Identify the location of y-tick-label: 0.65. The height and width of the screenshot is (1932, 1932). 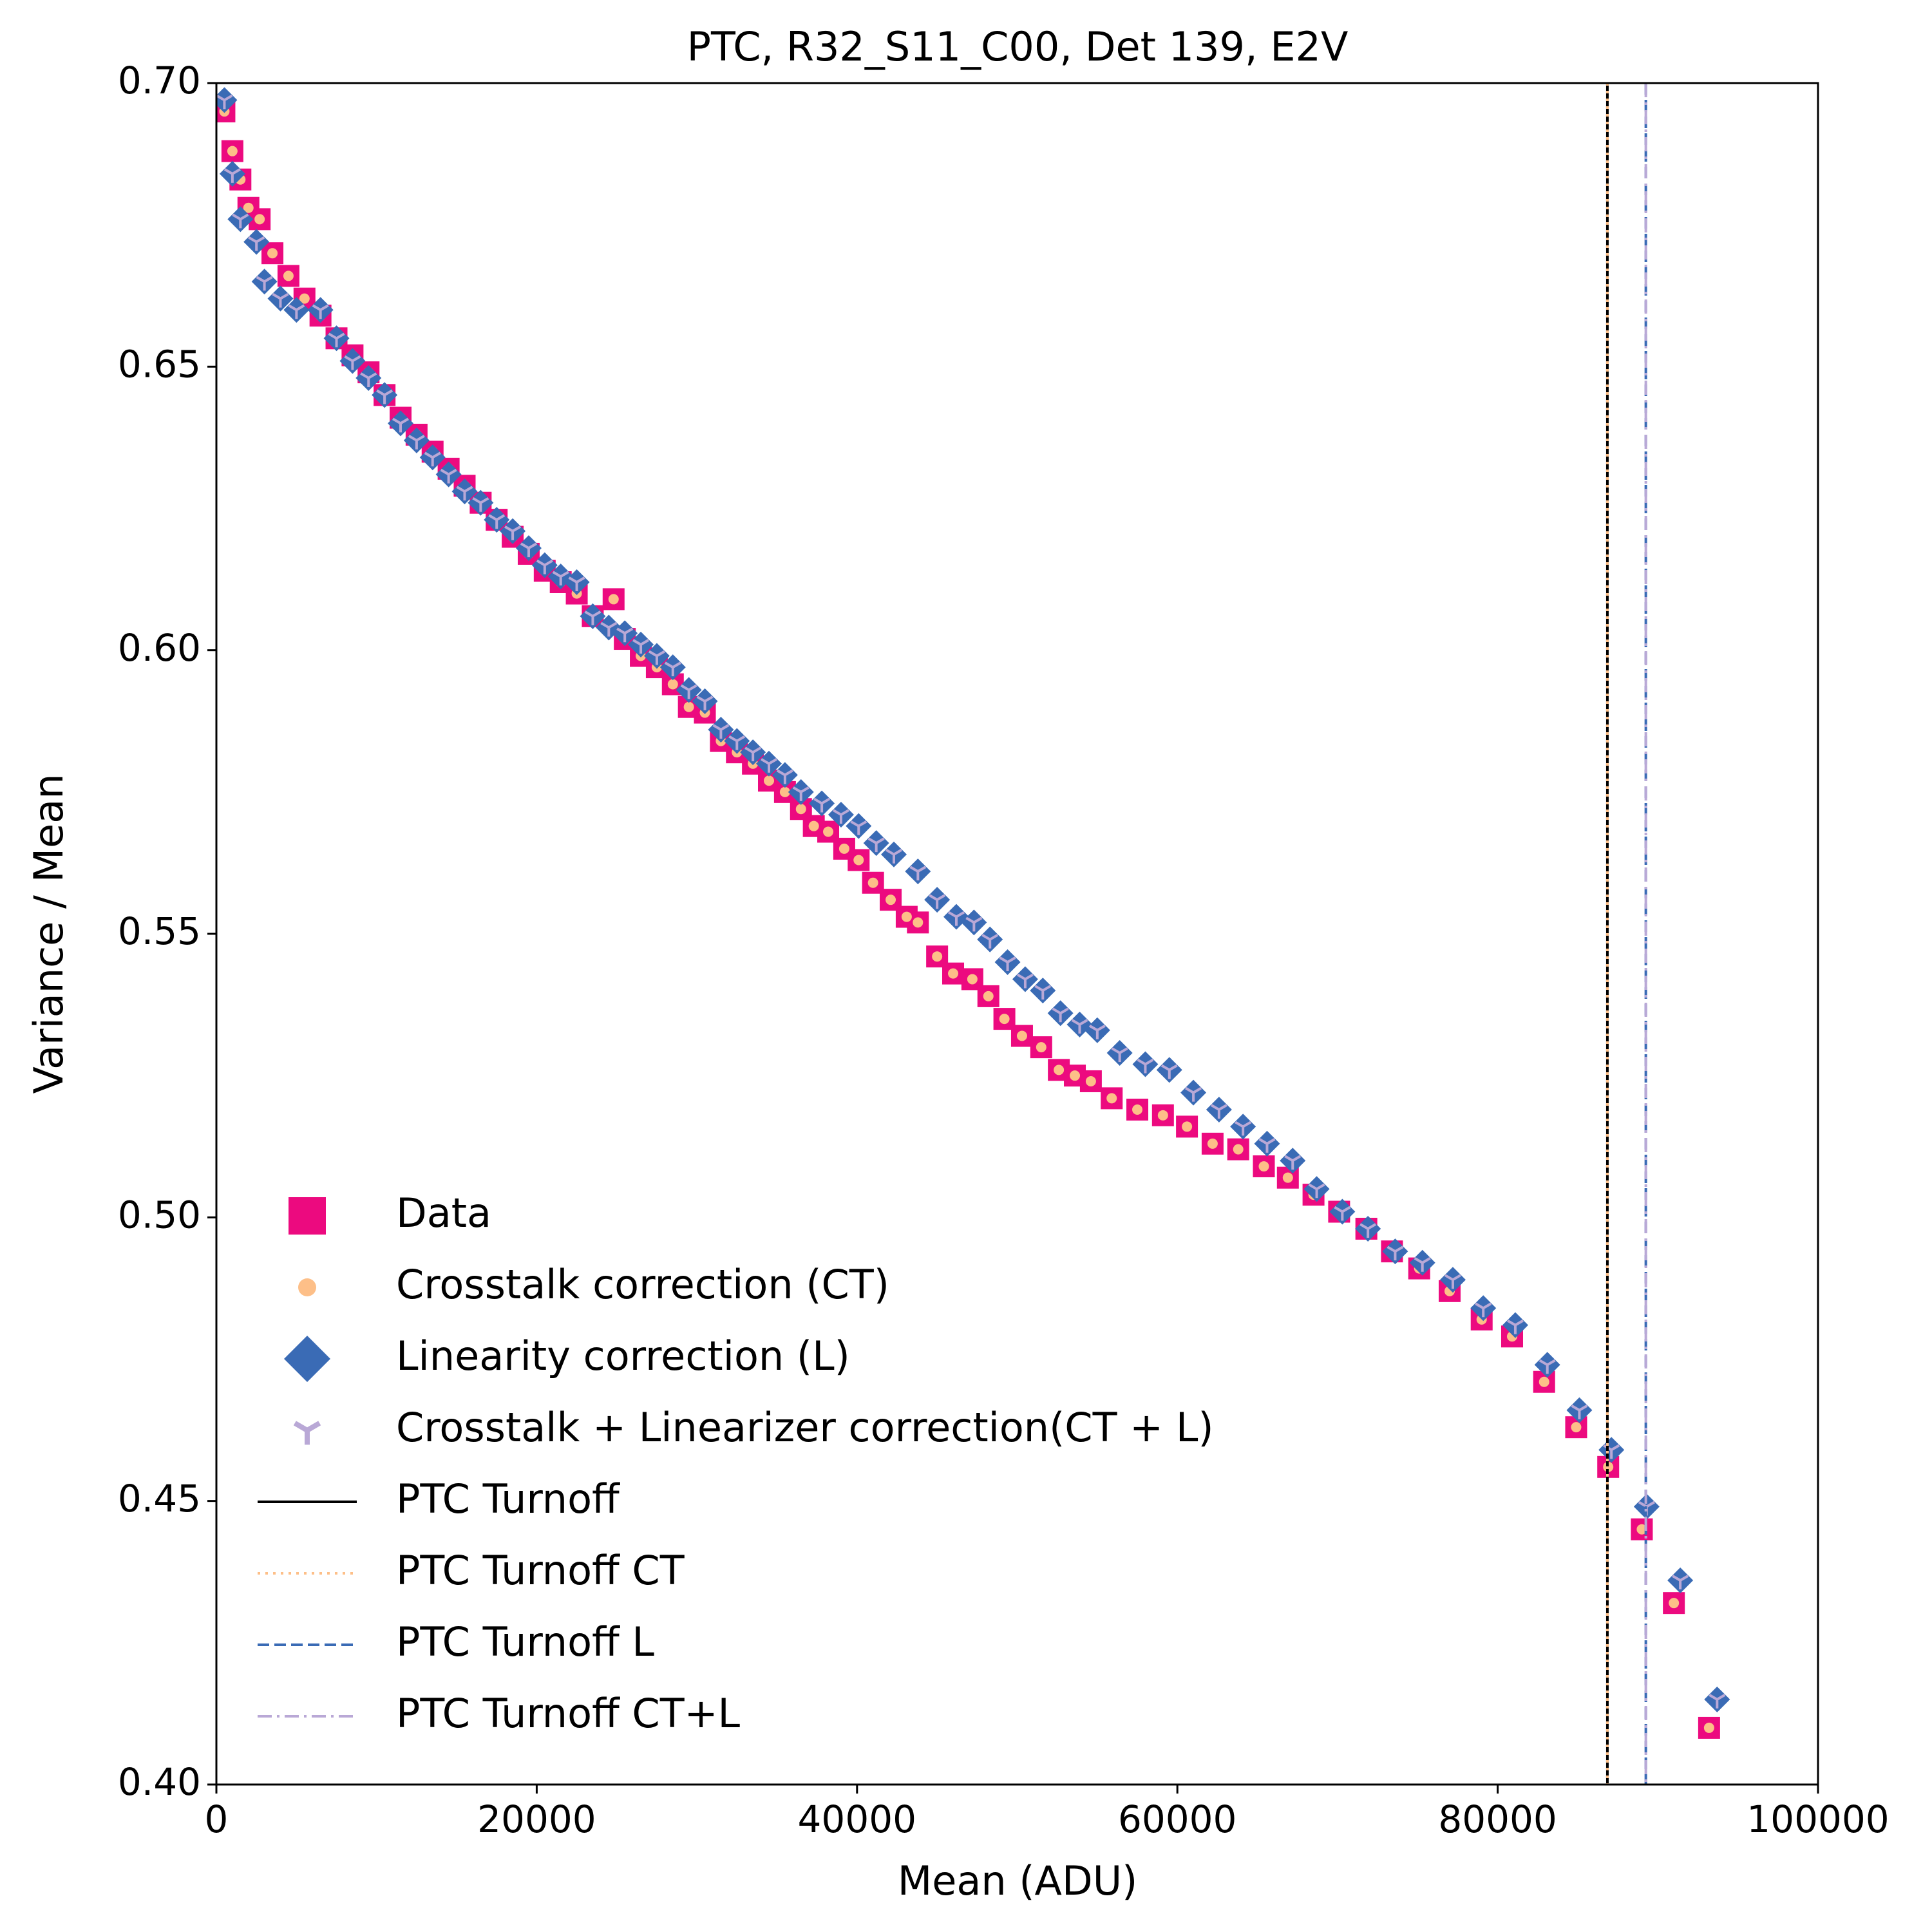
(159, 364).